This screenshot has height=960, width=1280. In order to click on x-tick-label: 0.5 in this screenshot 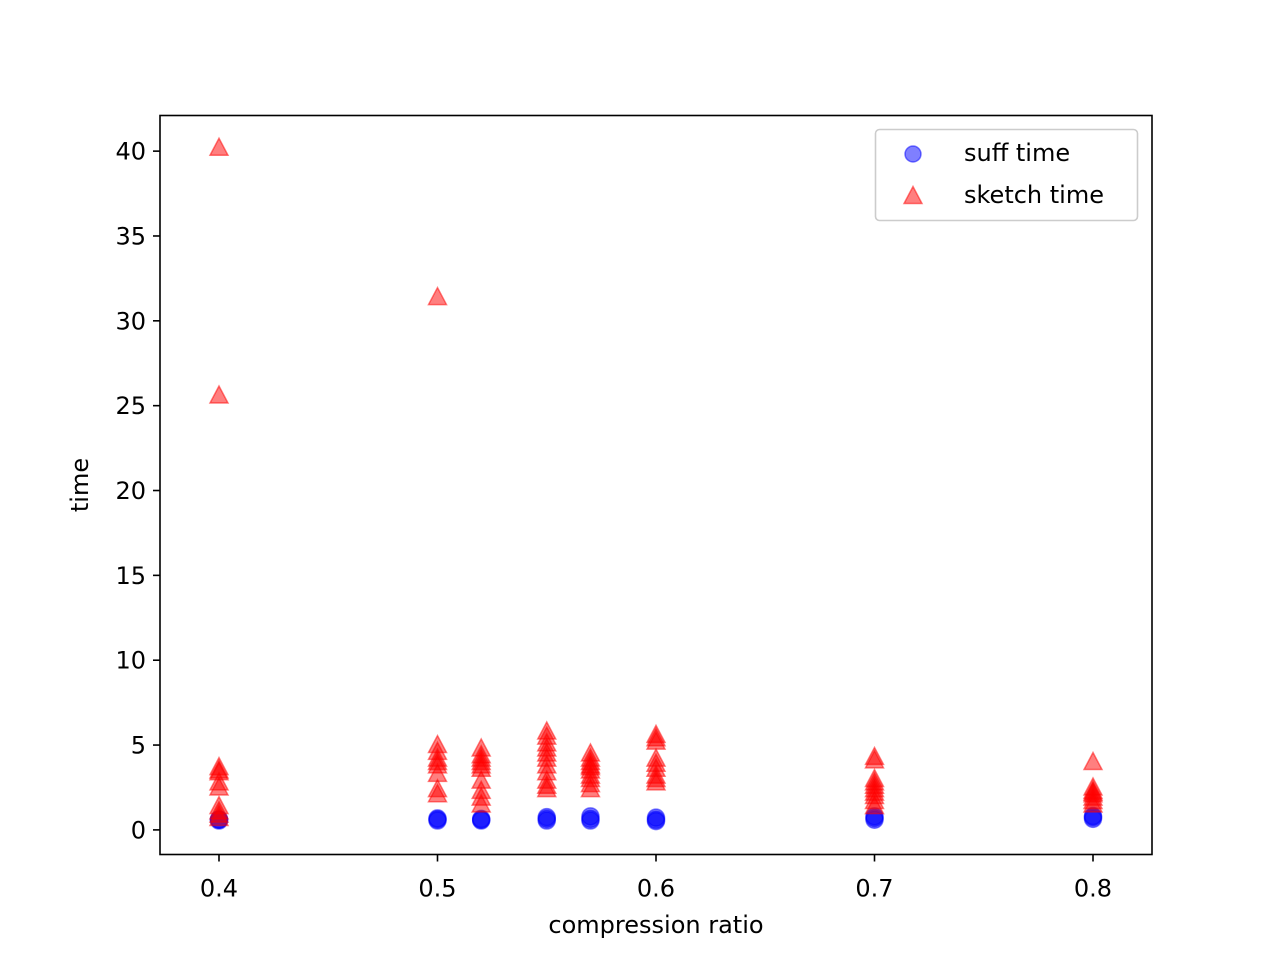, I will do `click(437, 889)`.